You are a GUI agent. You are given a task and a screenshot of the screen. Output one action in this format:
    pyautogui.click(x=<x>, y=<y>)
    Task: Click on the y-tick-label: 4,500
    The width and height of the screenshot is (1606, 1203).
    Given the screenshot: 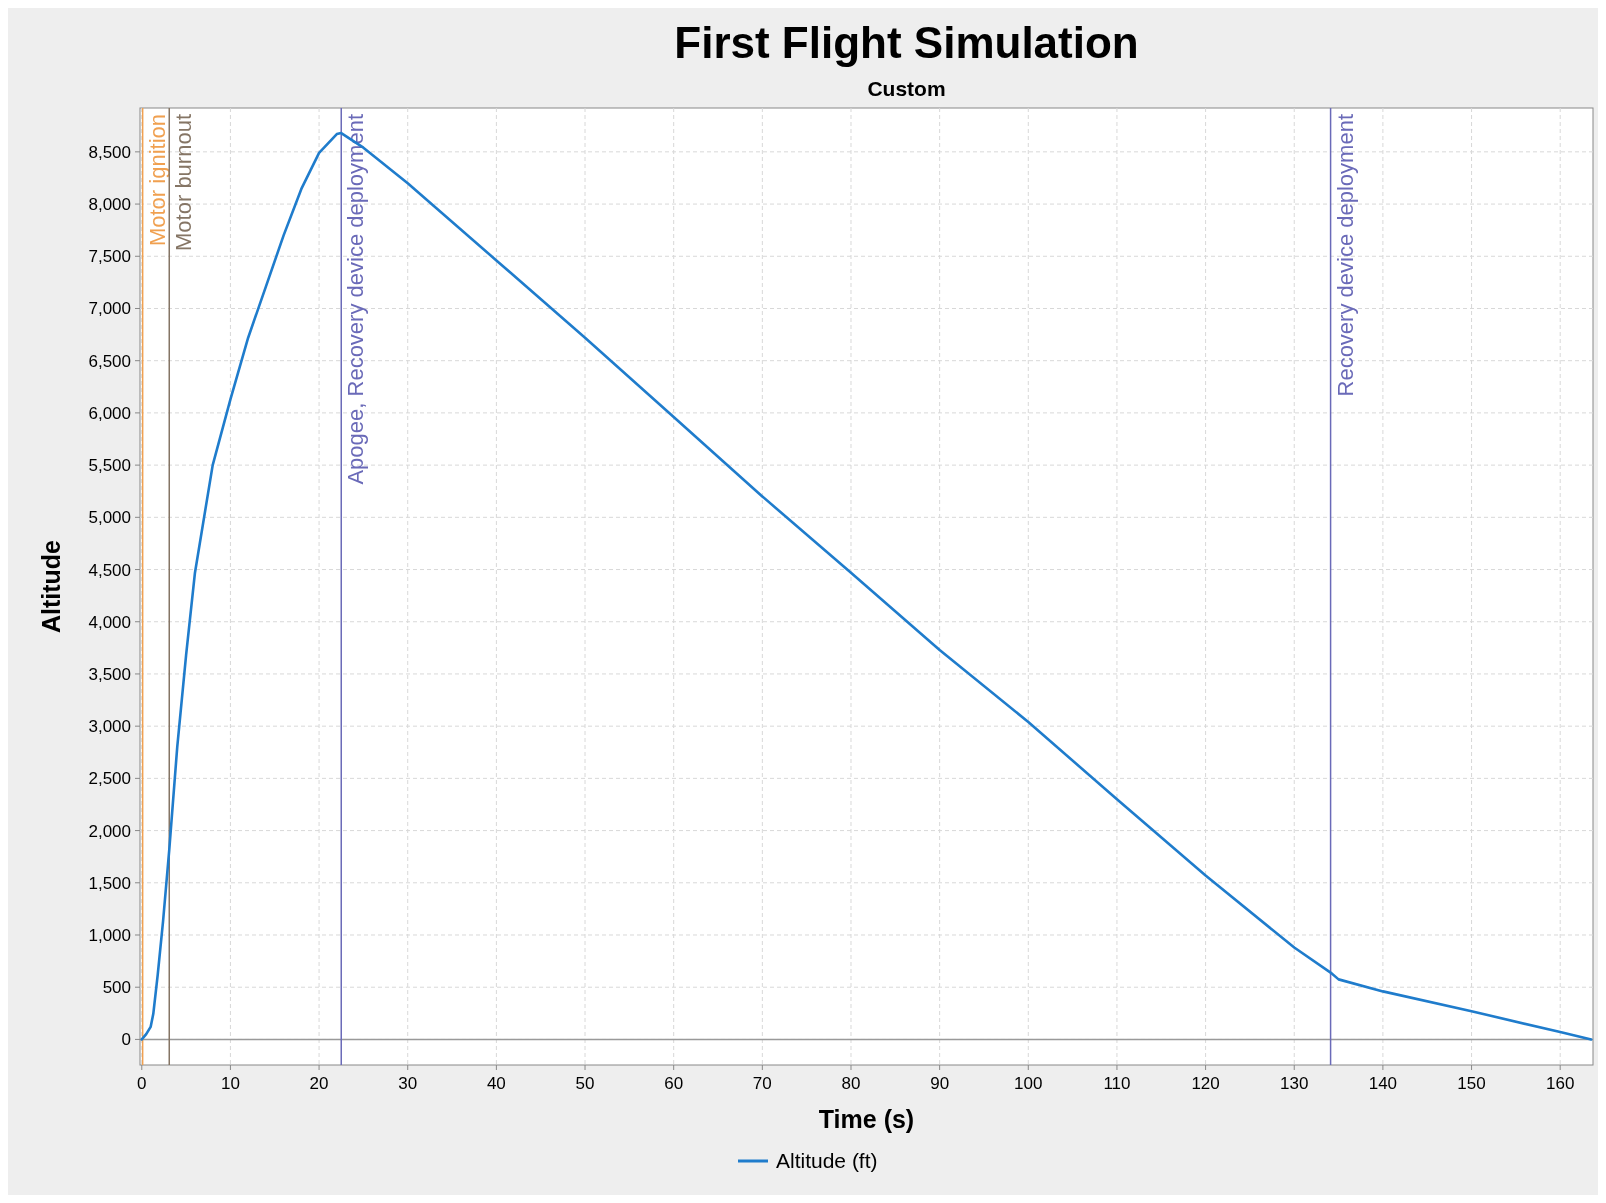 What is the action you would take?
    pyautogui.click(x=109, y=570)
    